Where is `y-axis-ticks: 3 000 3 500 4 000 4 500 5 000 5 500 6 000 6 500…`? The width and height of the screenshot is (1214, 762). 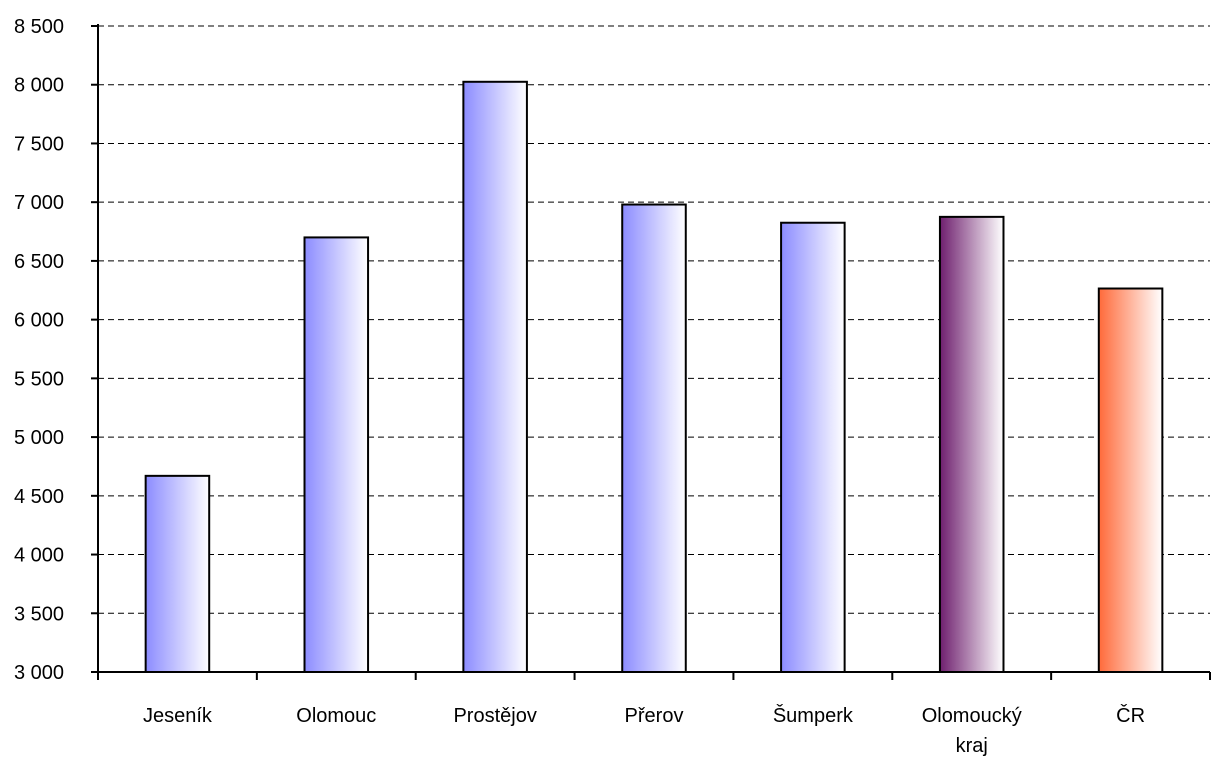 y-axis-ticks: 3 000 3 500 4 000 4 500 5 000 5 500 6 000 6 500… is located at coordinates (56, 350).